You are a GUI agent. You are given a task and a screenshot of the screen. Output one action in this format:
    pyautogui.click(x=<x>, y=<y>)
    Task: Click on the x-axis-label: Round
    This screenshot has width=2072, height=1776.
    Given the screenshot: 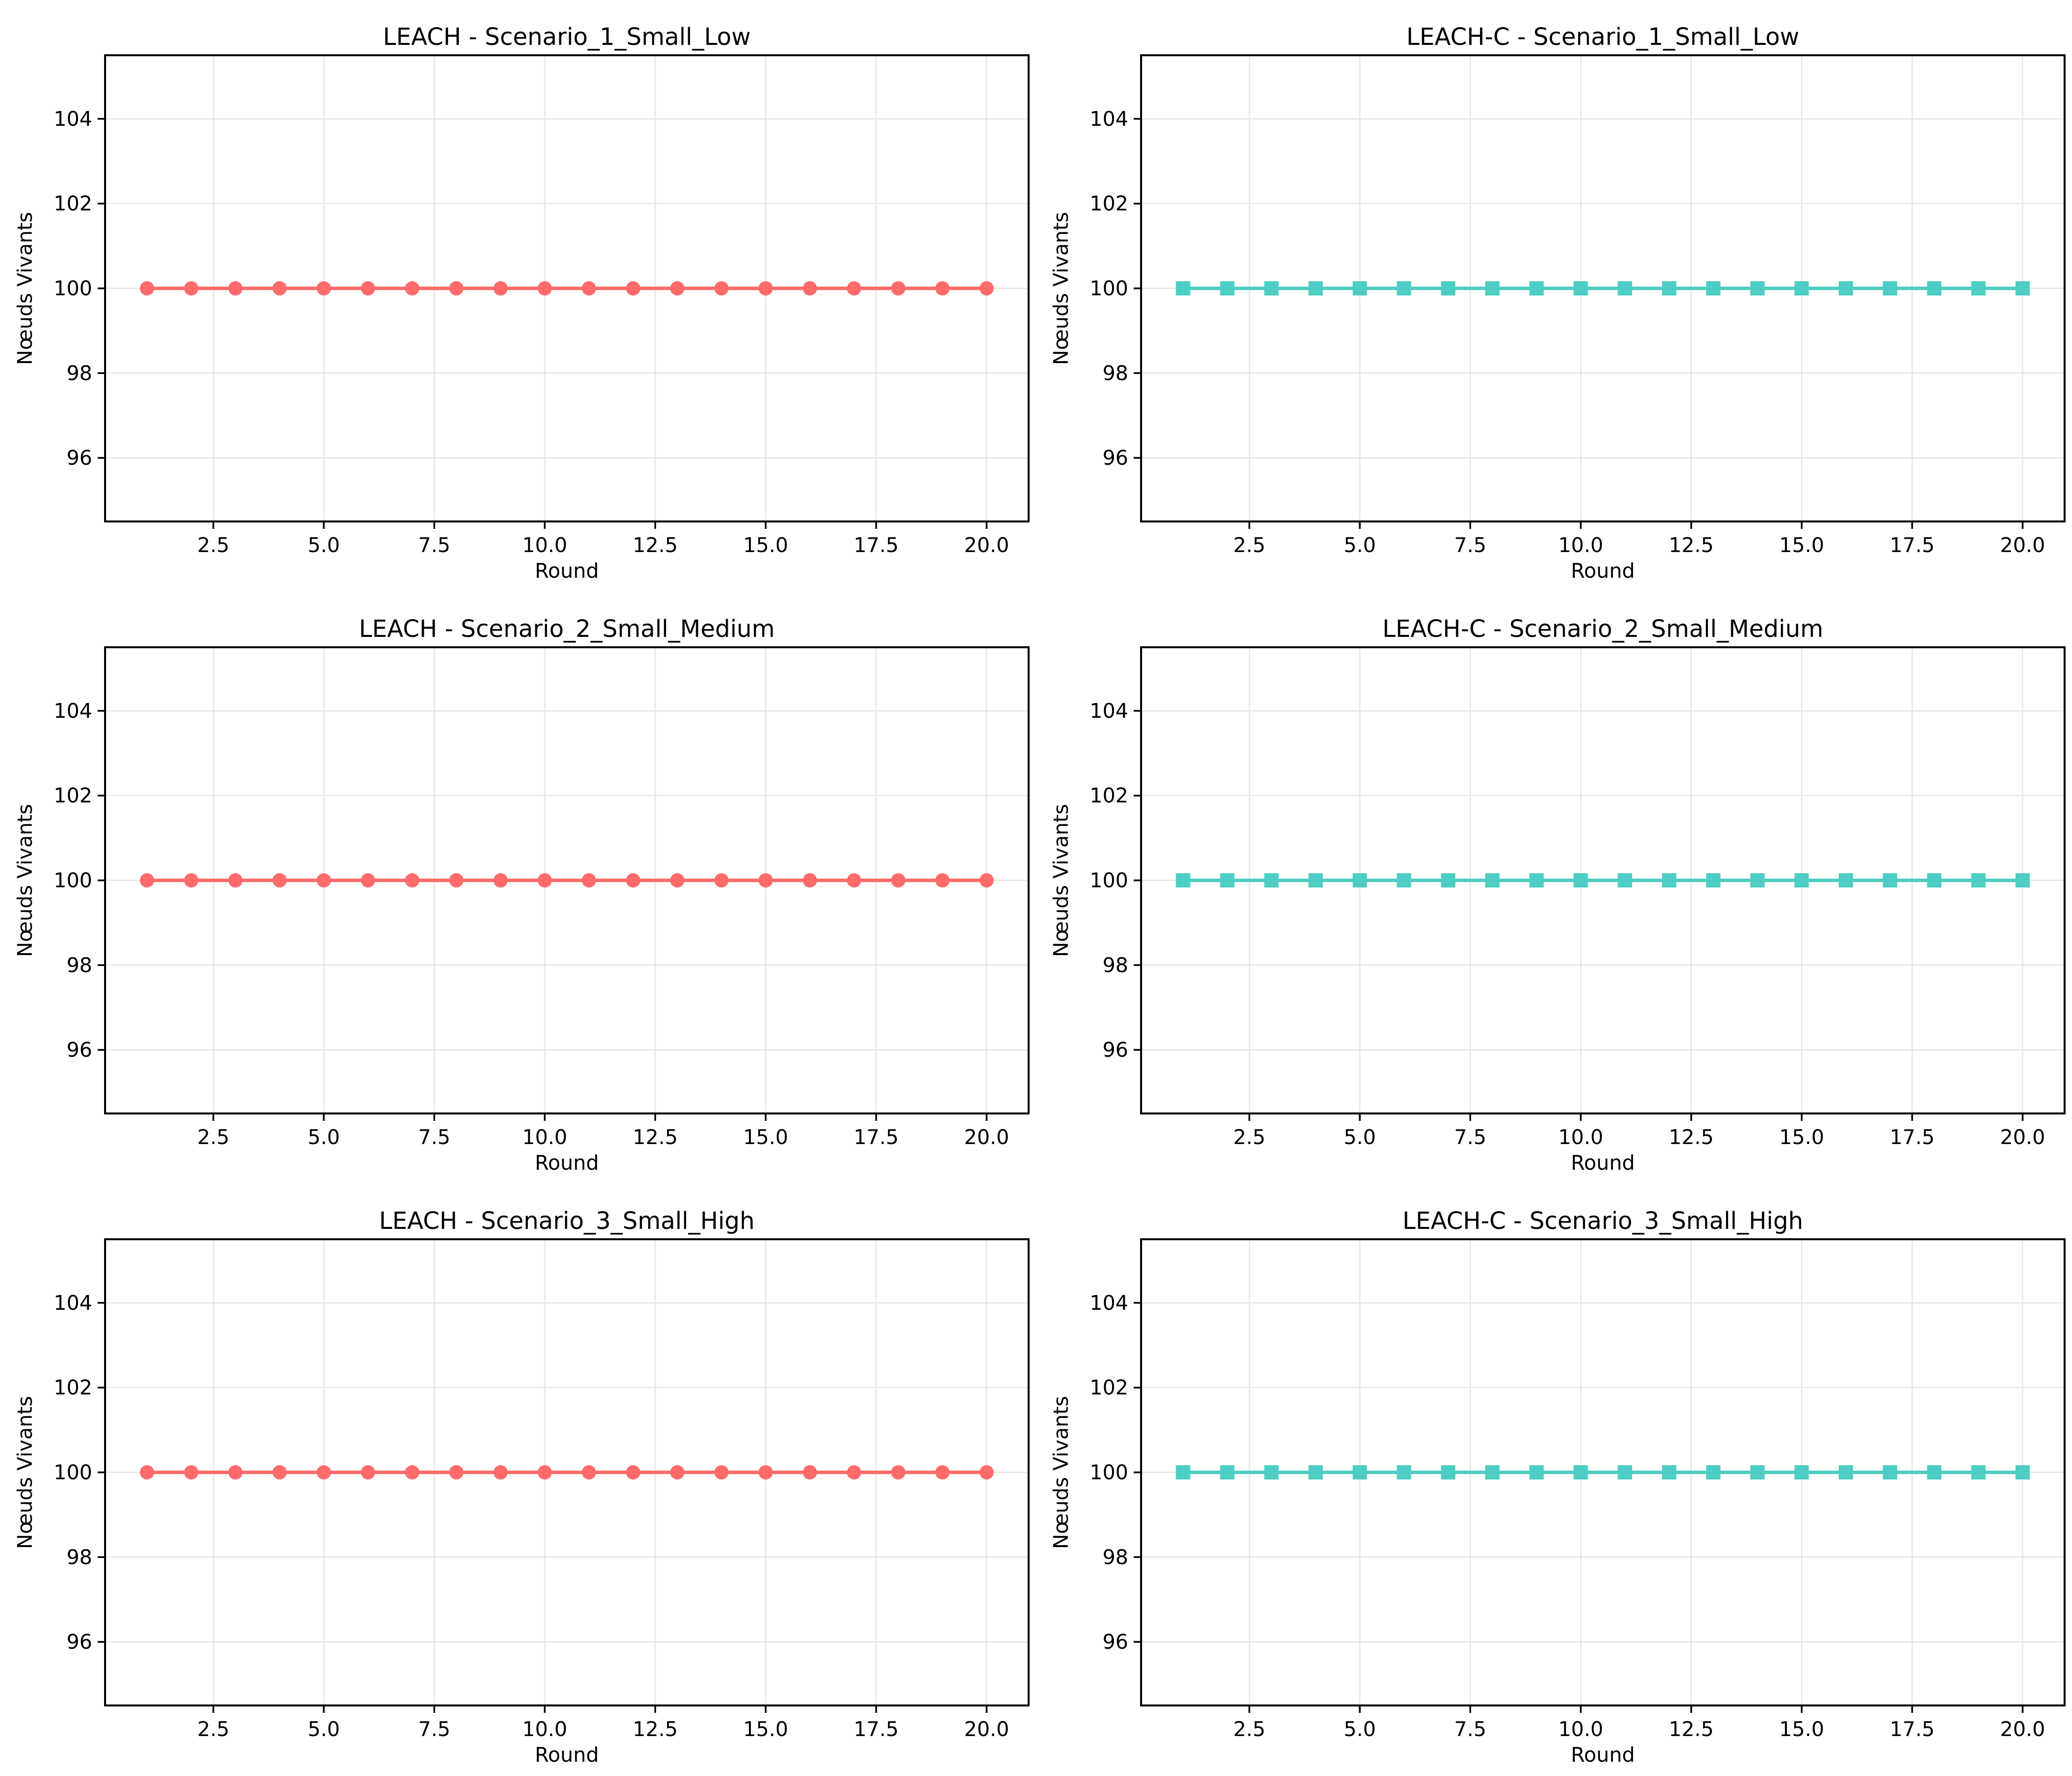 What is the action you would take?
    pyautogui.click(x=567, y=571)
    